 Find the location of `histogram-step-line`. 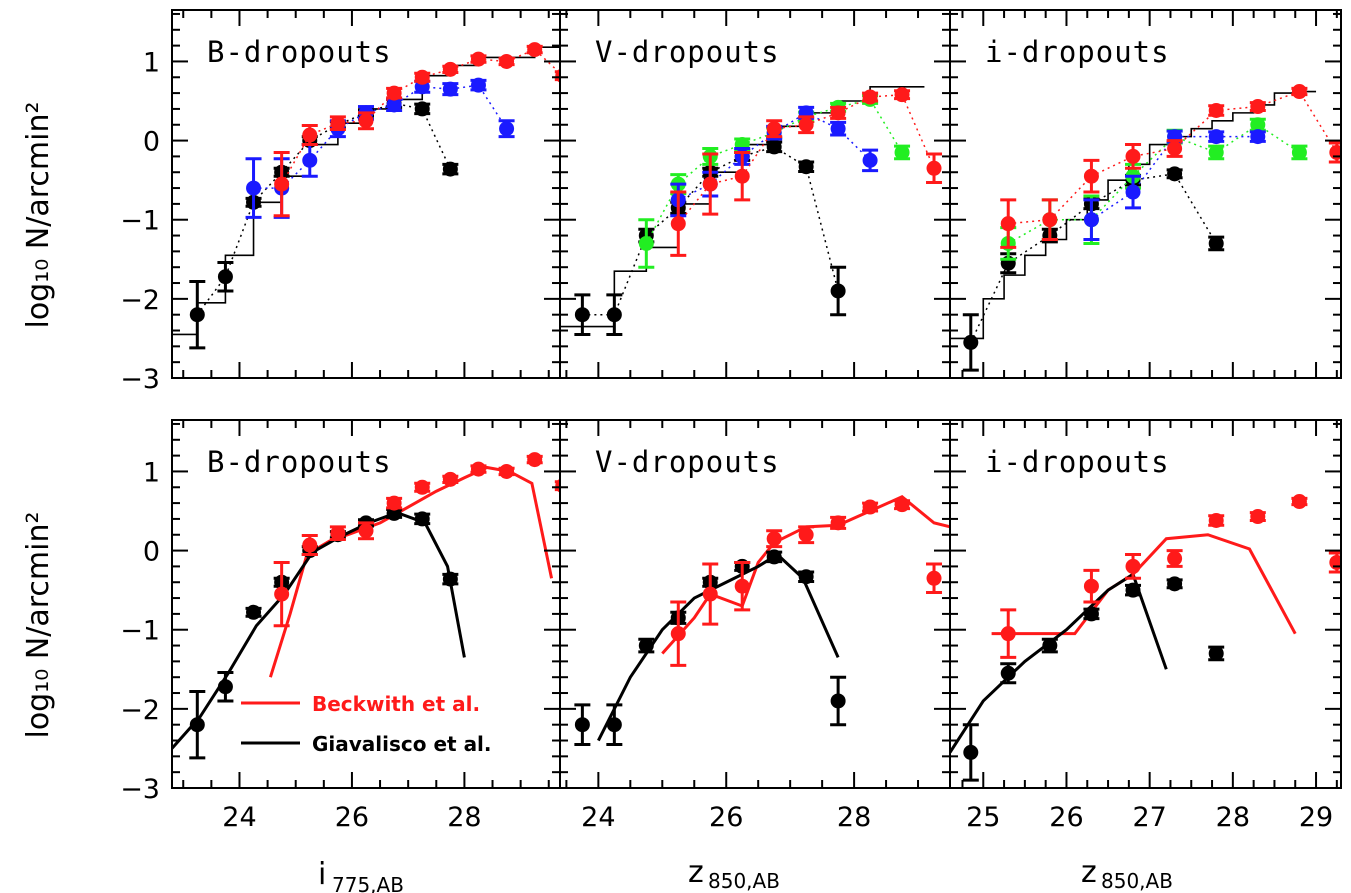

histogram-step-line is located at coordinates (742, 206).